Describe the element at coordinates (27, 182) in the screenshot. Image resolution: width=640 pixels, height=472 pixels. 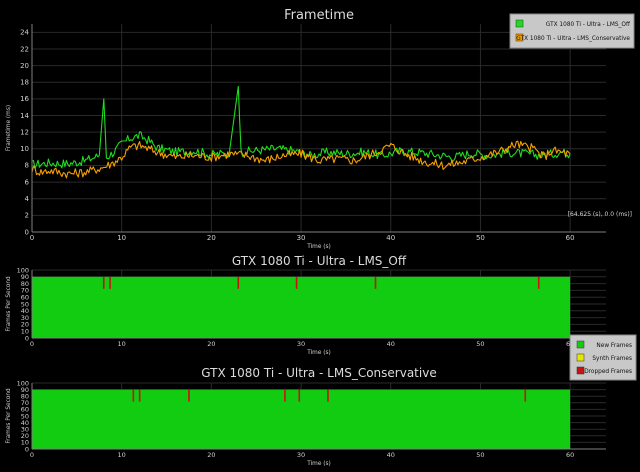
I see `y-tick-label: 6` at that location.